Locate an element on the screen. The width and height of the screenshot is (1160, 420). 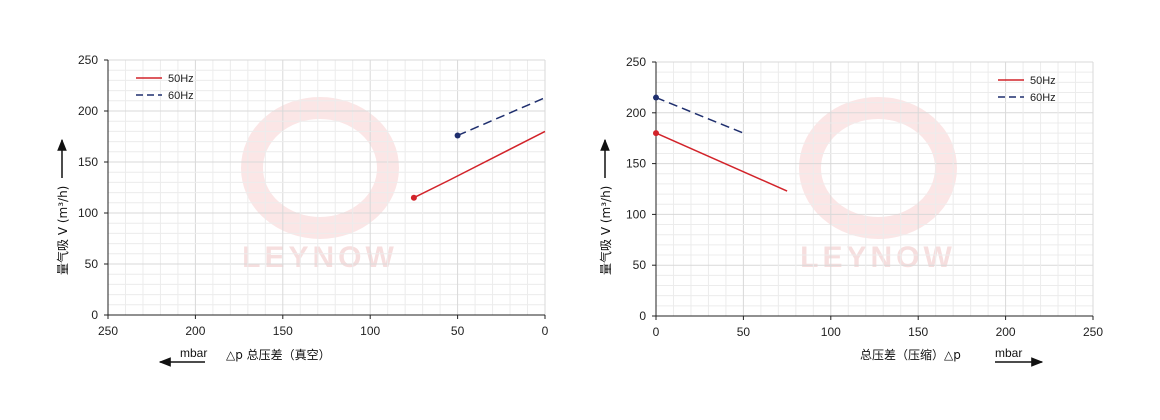
watermark-logo: LEYNOW is located at coordinates (878, 185).